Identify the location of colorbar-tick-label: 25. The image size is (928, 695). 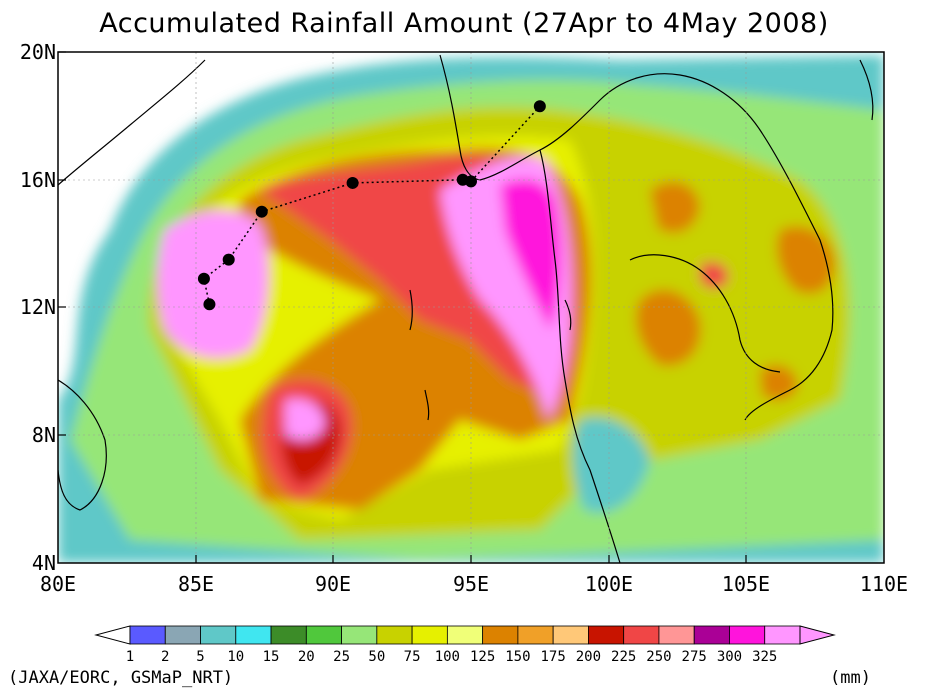
(341, 657).